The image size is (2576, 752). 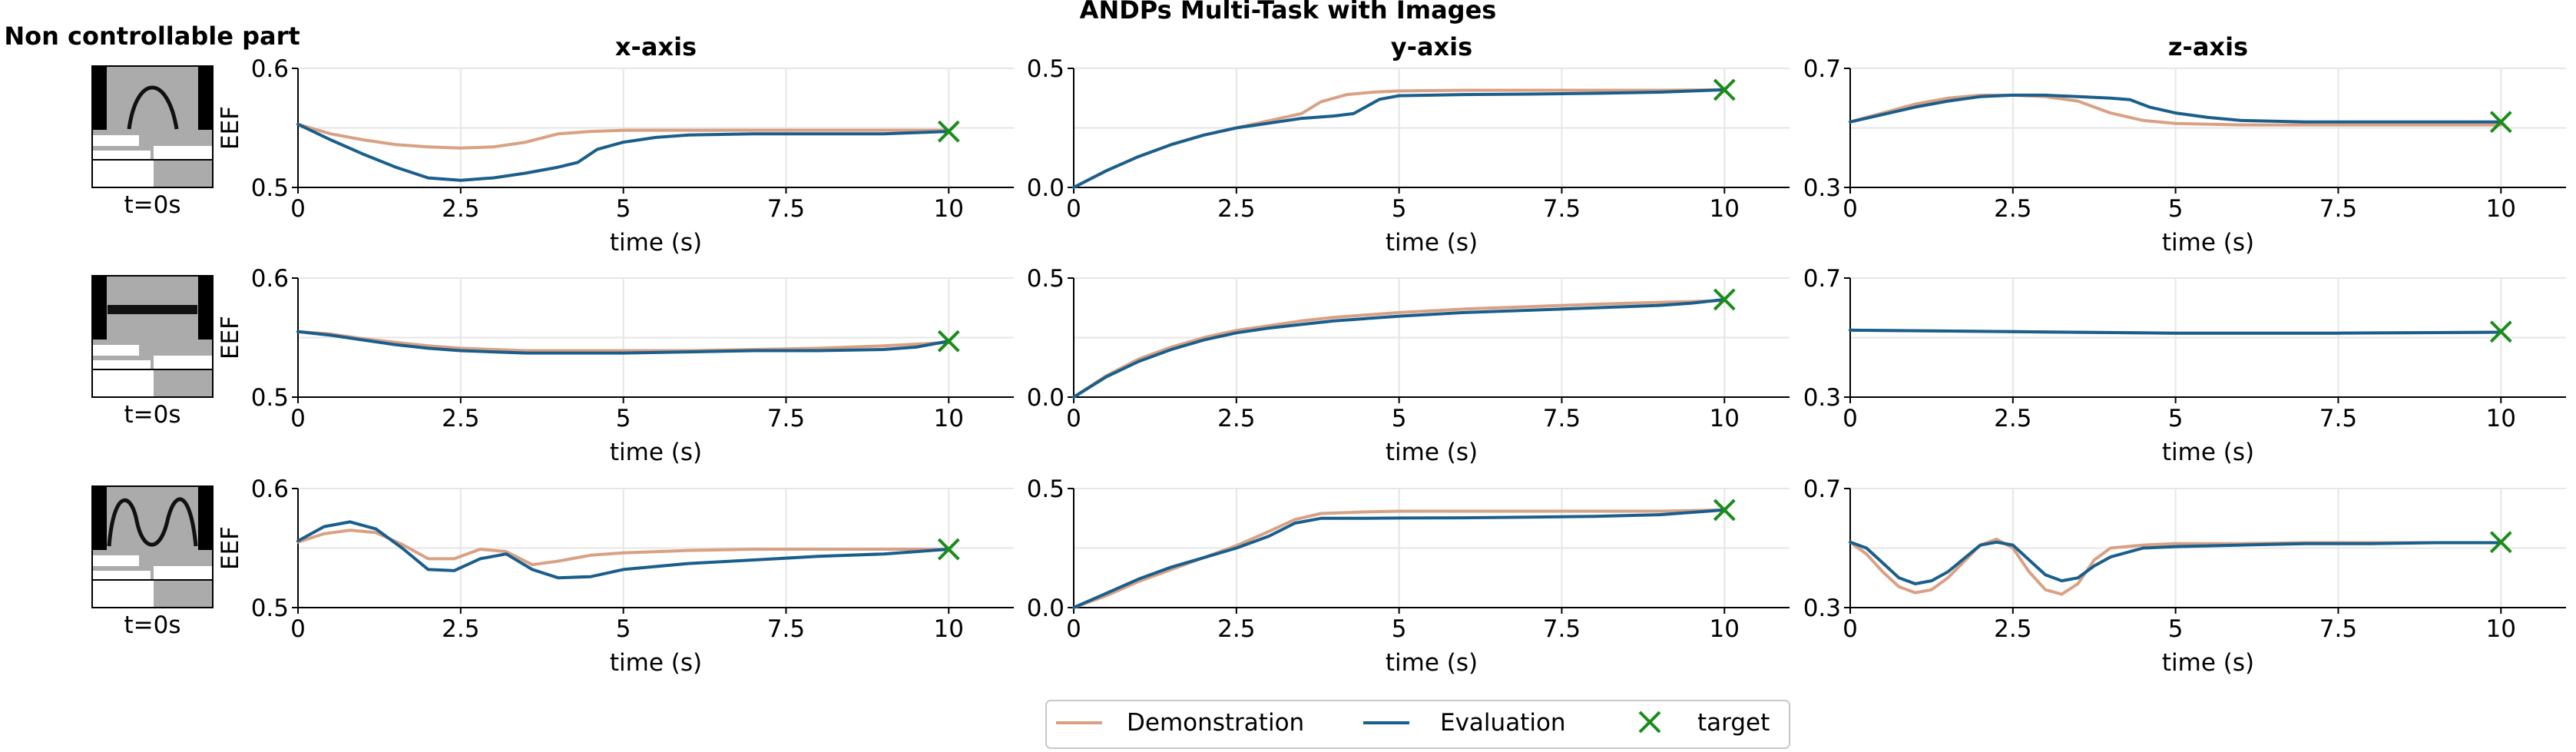 What do you see at coordinates (152, 562) in the screenshot?
I see `task-image-row-3: t=0s` at bounding box center [152, 562].